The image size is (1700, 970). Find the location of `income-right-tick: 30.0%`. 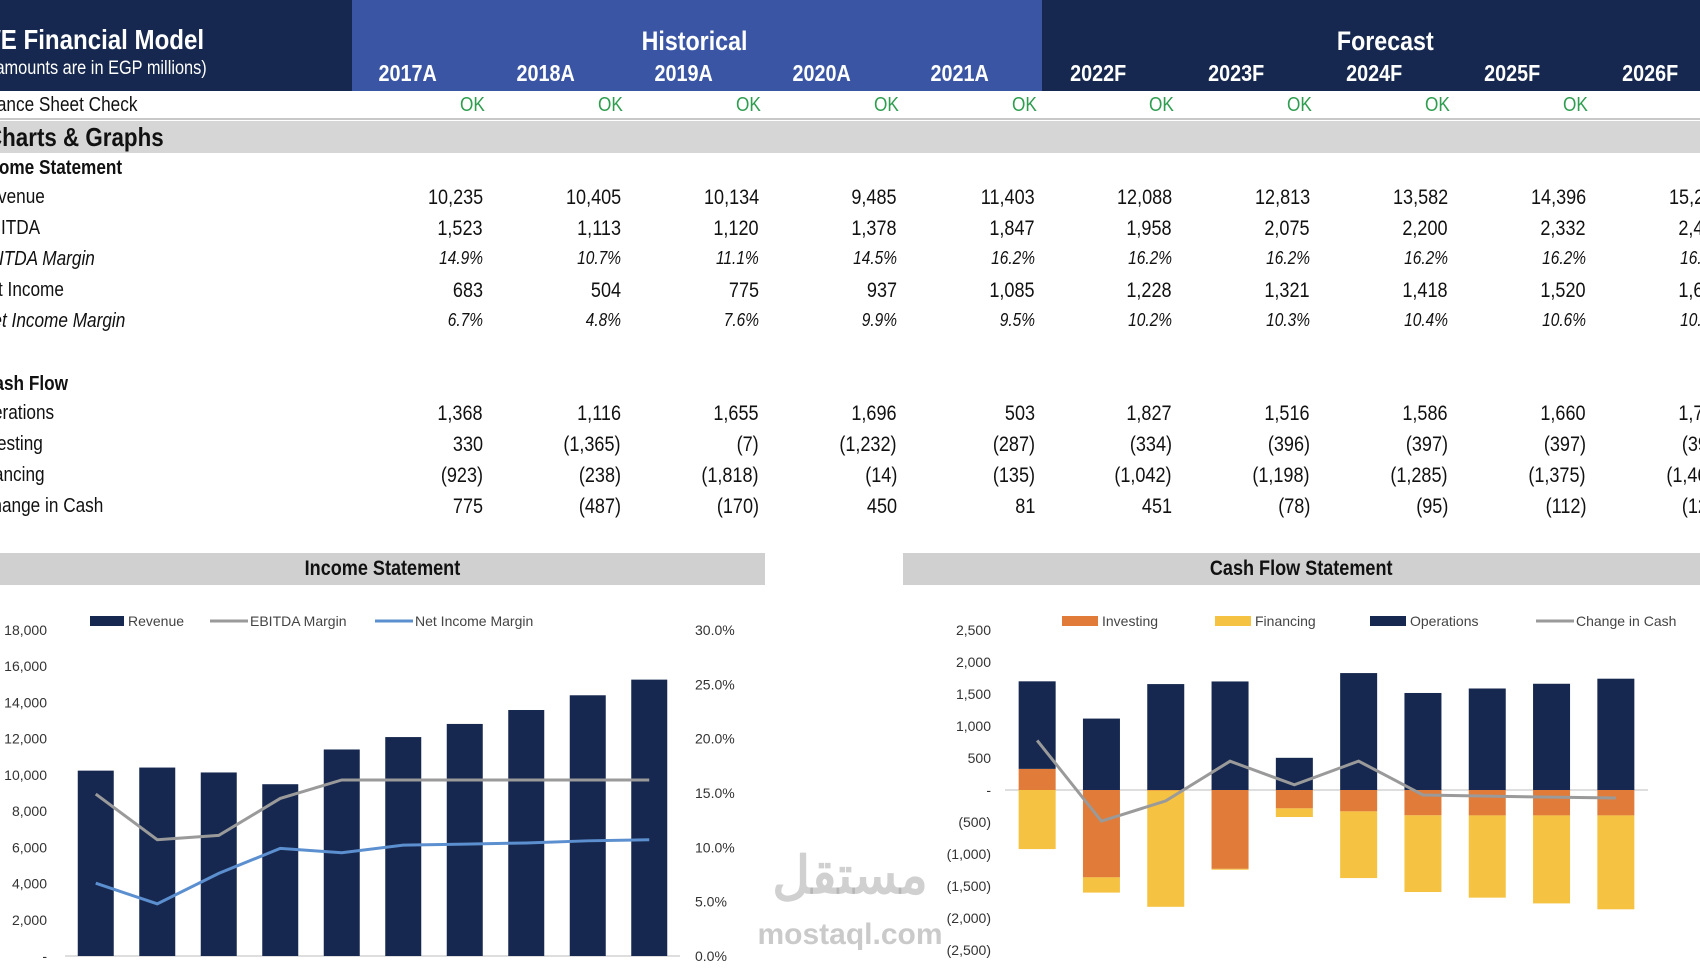

income-right-tick: 30.0% is located at coordinates (715, 630).